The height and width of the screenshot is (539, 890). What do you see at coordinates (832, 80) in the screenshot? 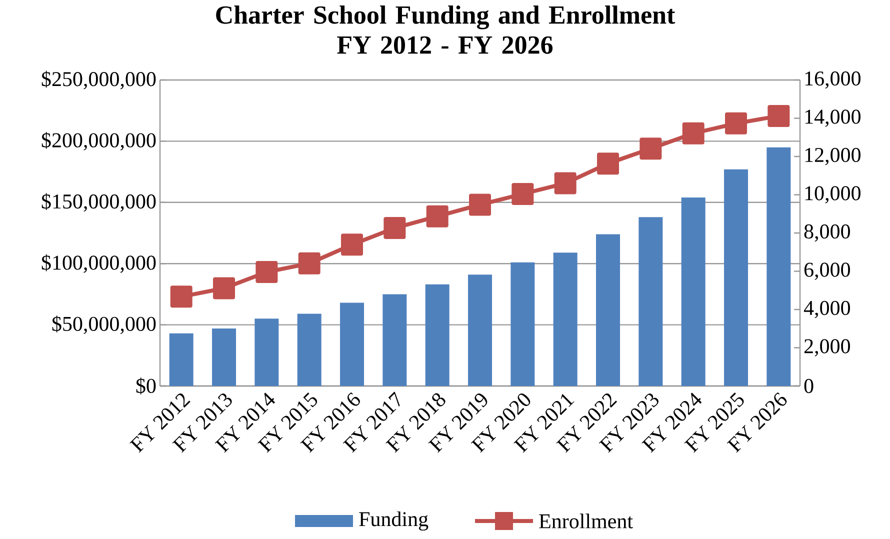
I see `y2-tick-label: 16,000` at bounding box center [832, 80].